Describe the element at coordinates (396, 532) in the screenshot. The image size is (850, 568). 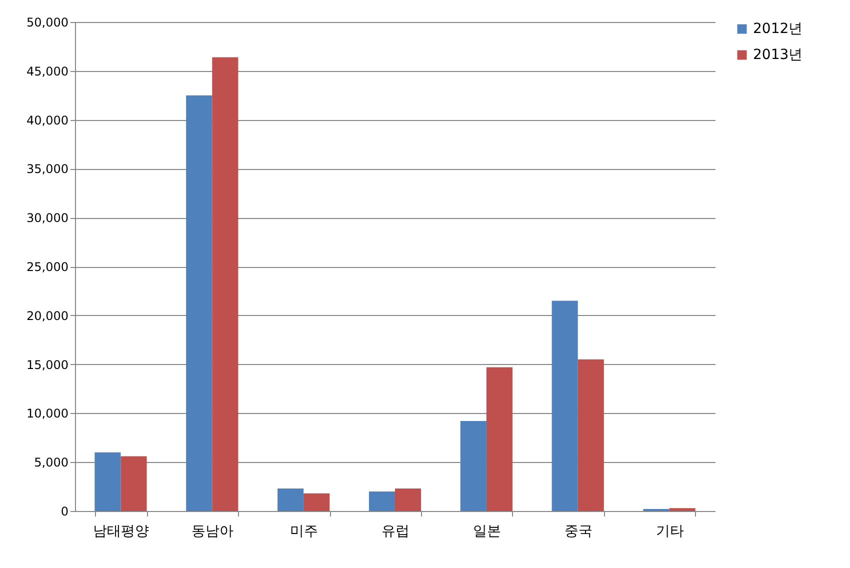
I see `x-tick-label: 유럽` at that location.